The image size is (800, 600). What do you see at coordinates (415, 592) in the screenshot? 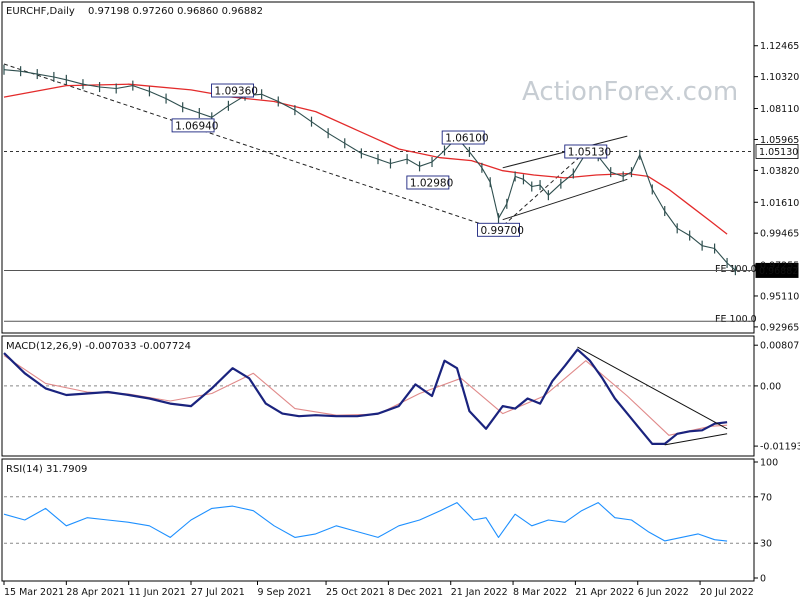
I see `x-tick-label: 8 Dec 2021` at bounding box center [415, 592].